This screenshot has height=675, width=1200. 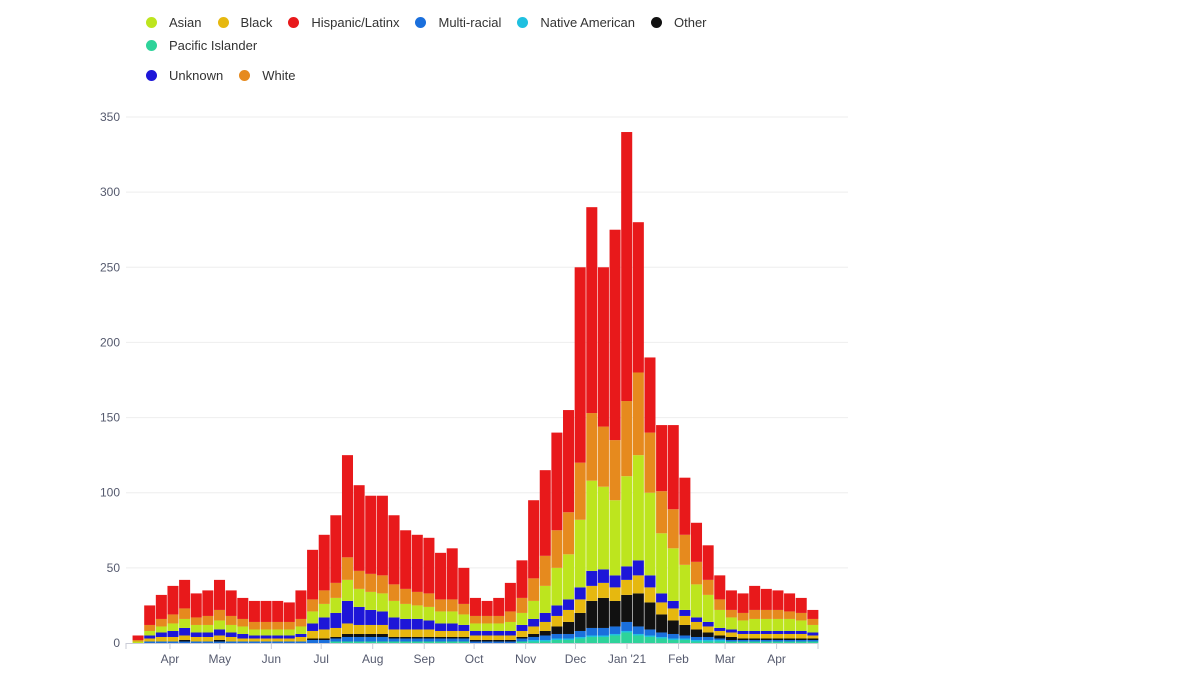 I want to click on y-tick-label: 250, so click(x=110, y=267).